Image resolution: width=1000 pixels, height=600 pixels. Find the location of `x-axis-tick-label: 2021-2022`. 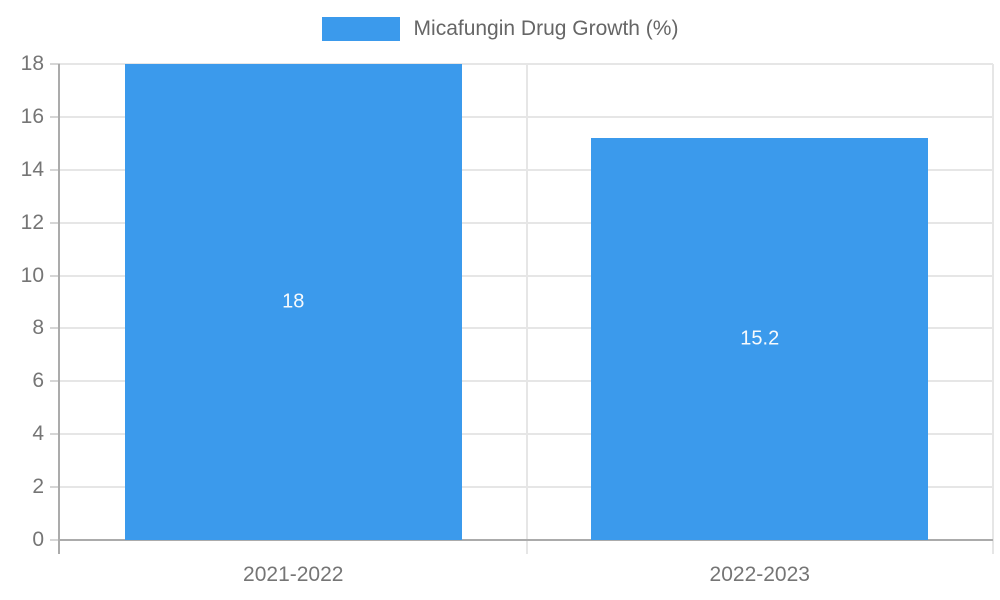

x-axis-tick-label: 2021-2022 is located at coordinates (293, 574).